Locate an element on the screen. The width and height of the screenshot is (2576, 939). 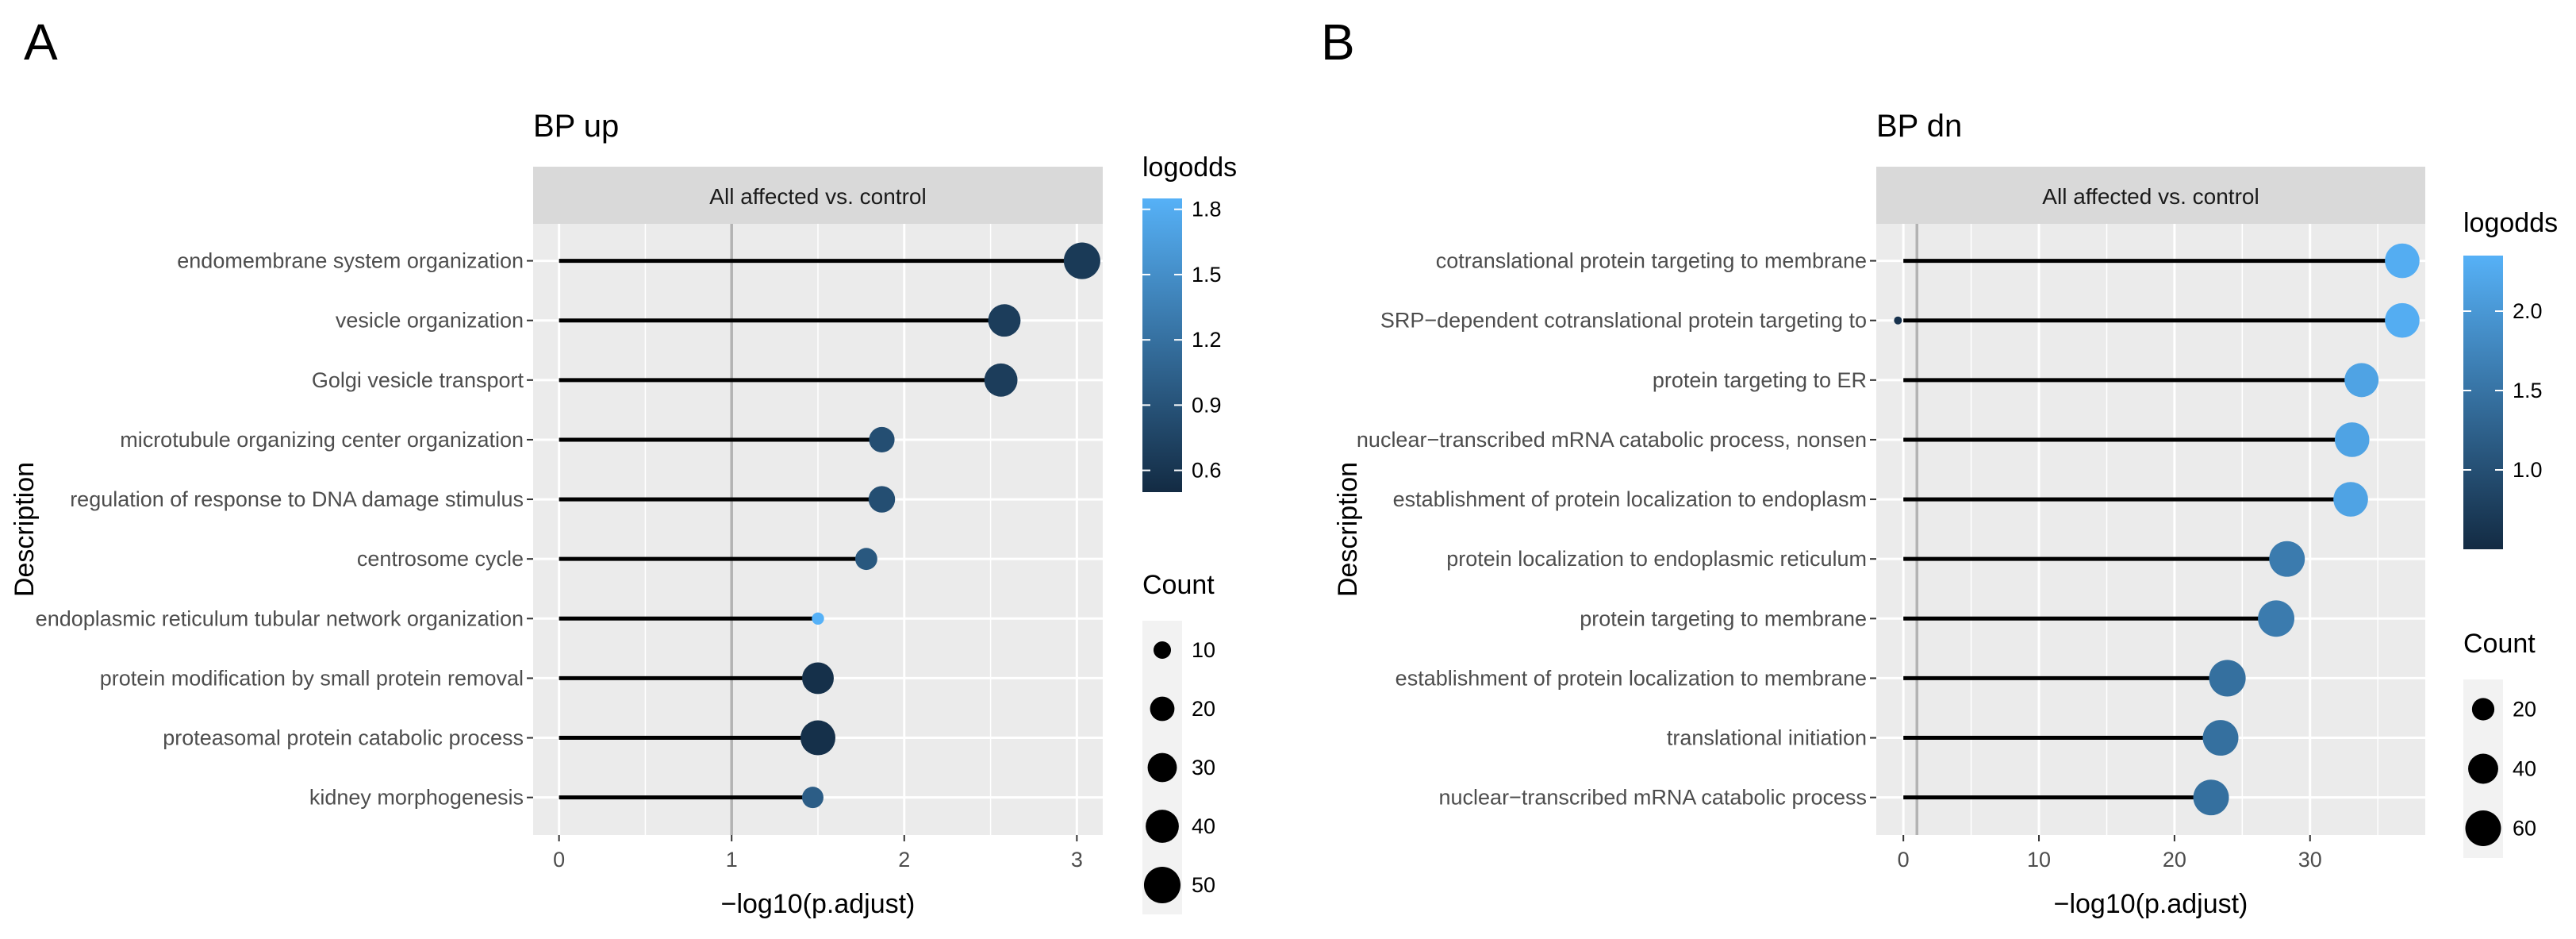
marks-b is located at coordinates (2157, 529).